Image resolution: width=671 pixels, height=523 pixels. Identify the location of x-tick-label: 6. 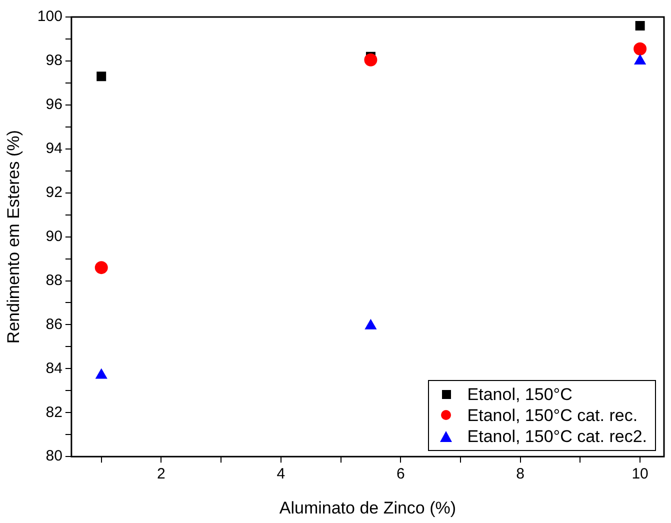
(400, 474).